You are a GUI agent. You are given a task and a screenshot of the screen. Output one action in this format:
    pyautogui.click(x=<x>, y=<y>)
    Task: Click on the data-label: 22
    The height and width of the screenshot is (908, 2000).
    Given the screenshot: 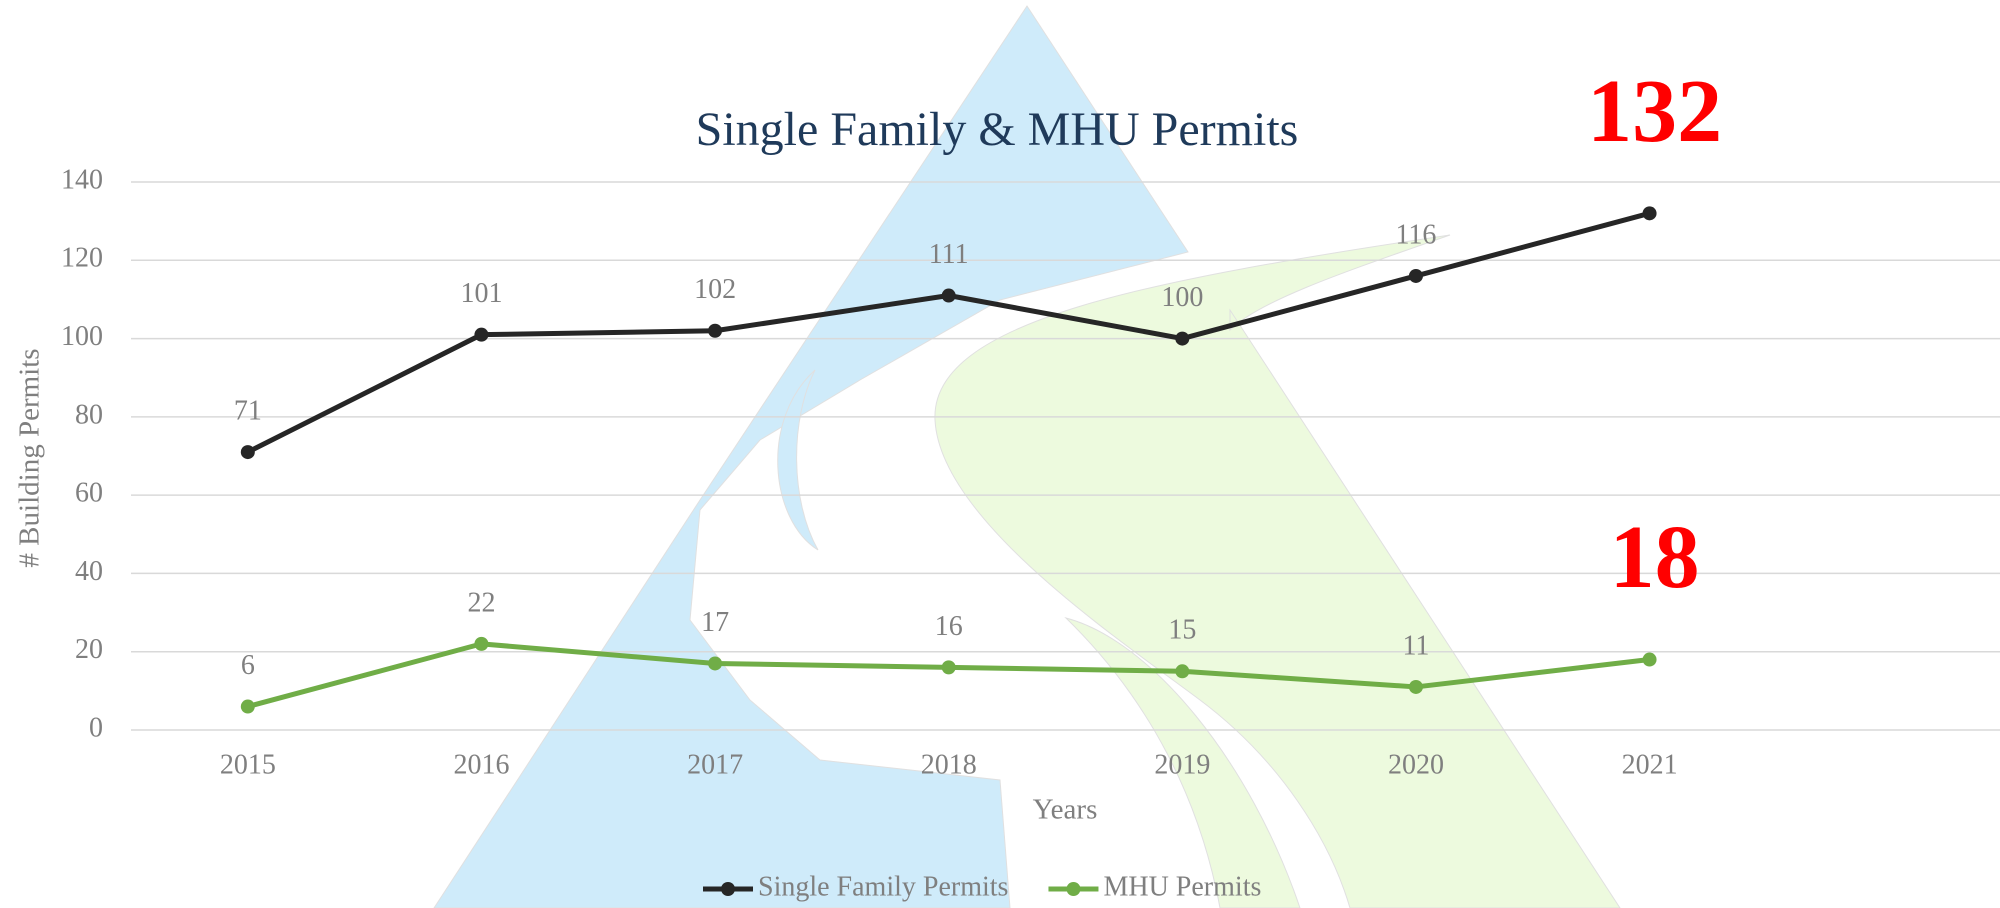 What is the action you would take?
    pyautogui.click(x=481, y=602)
    